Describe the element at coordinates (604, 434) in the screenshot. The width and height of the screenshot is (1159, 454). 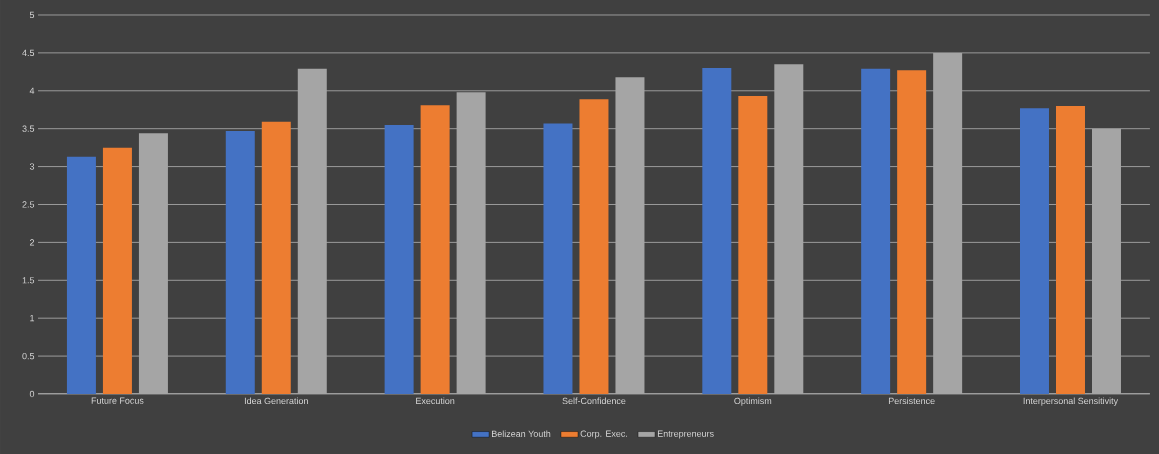
I see `legend-label: Corp. Exec.` at that location.